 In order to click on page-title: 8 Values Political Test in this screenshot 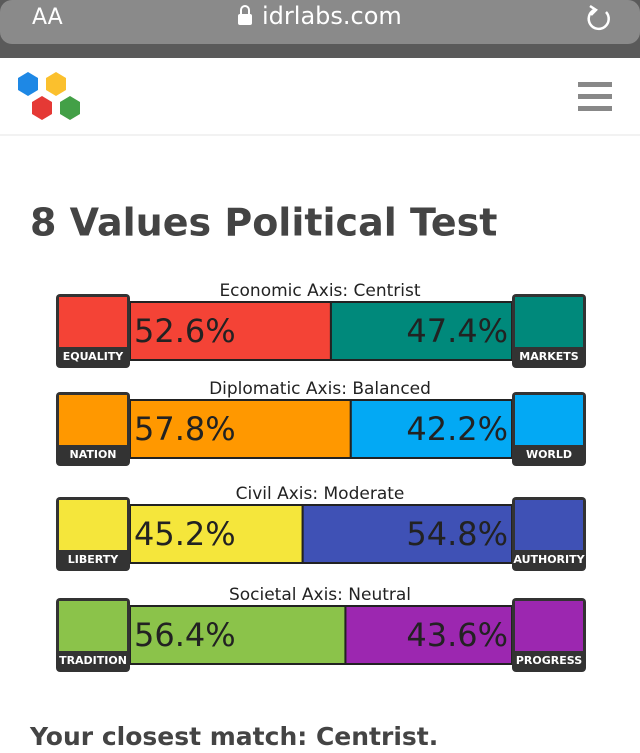, I will do `click(263, 223)`.